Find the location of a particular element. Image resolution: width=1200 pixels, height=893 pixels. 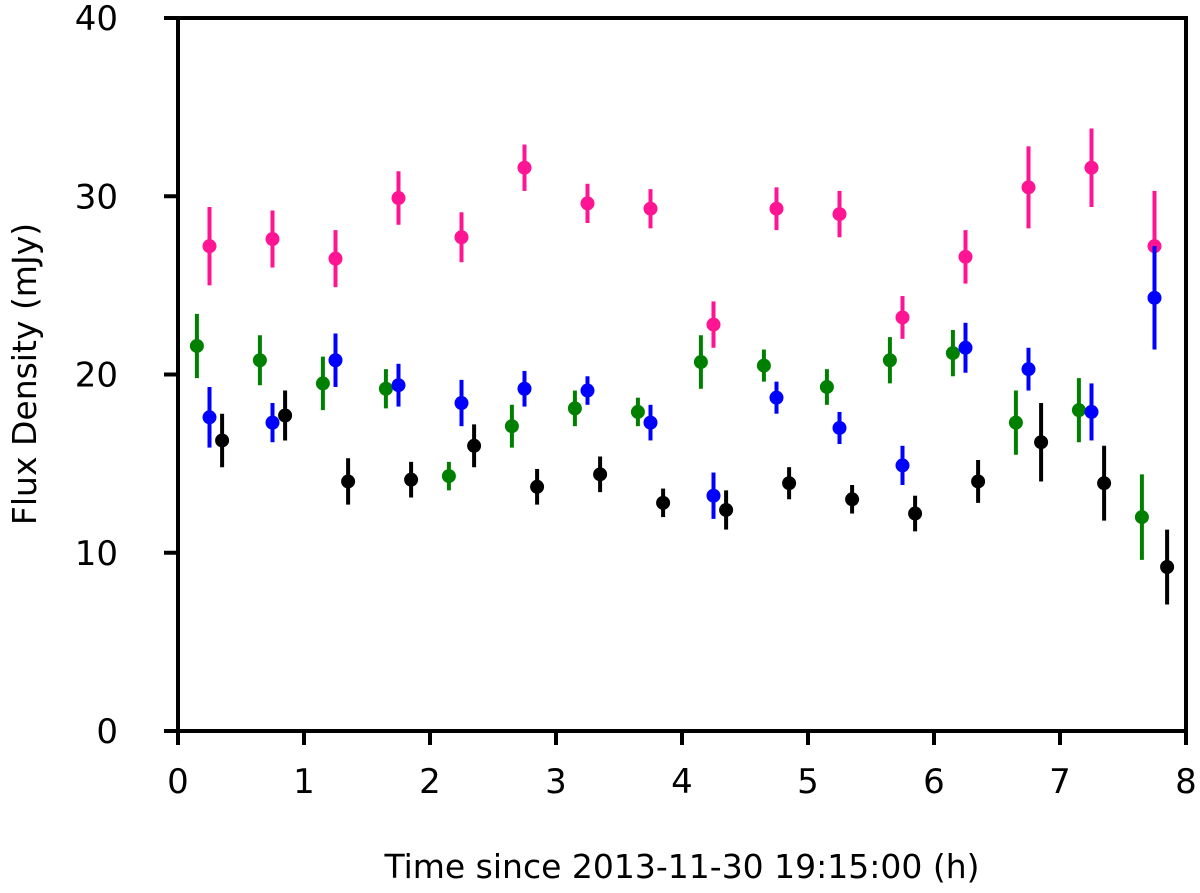

x-tick-label-2: 2 is located at coordinates (430, 782).